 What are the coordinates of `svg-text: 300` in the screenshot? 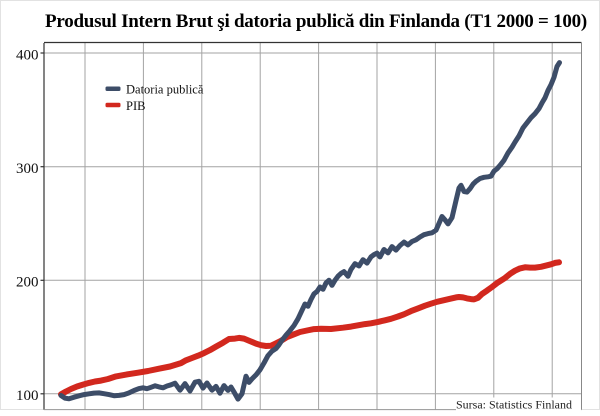 It's located at (27, 169).